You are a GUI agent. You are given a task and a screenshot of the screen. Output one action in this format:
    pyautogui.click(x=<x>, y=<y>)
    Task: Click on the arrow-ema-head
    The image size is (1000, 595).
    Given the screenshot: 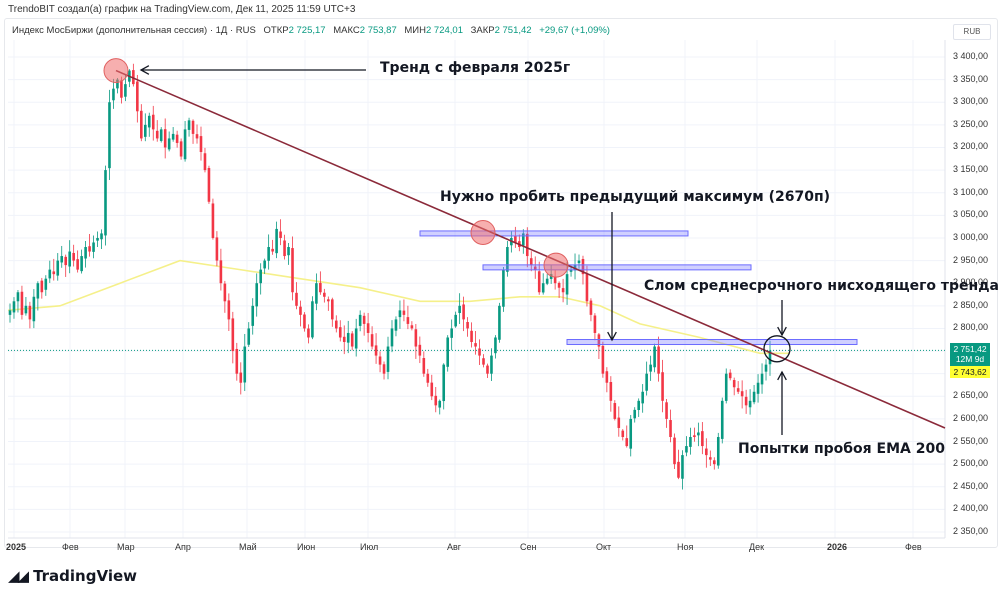 What is the action you would take?
    pyautogui.click(x=782, y=375)
    